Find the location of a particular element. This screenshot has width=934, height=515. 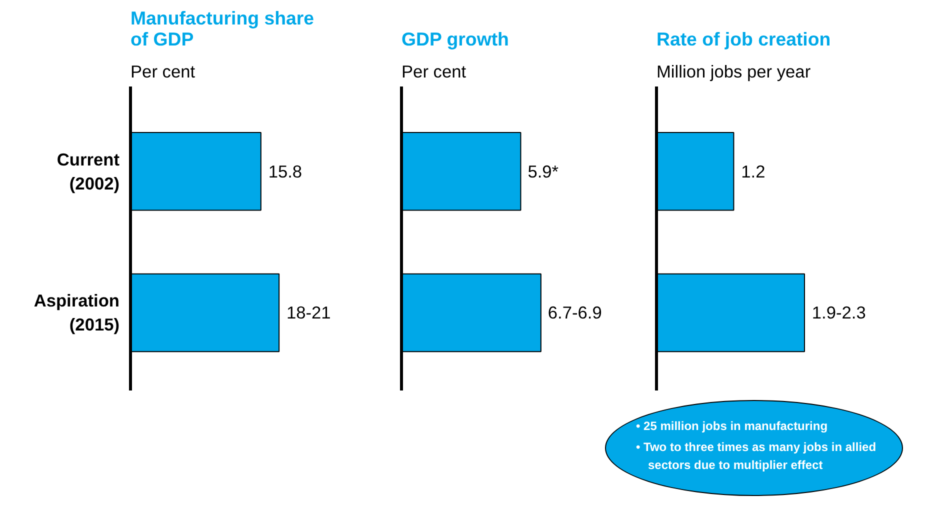

data-label: 6.7-6.9 is located at coordinates (575, 312).